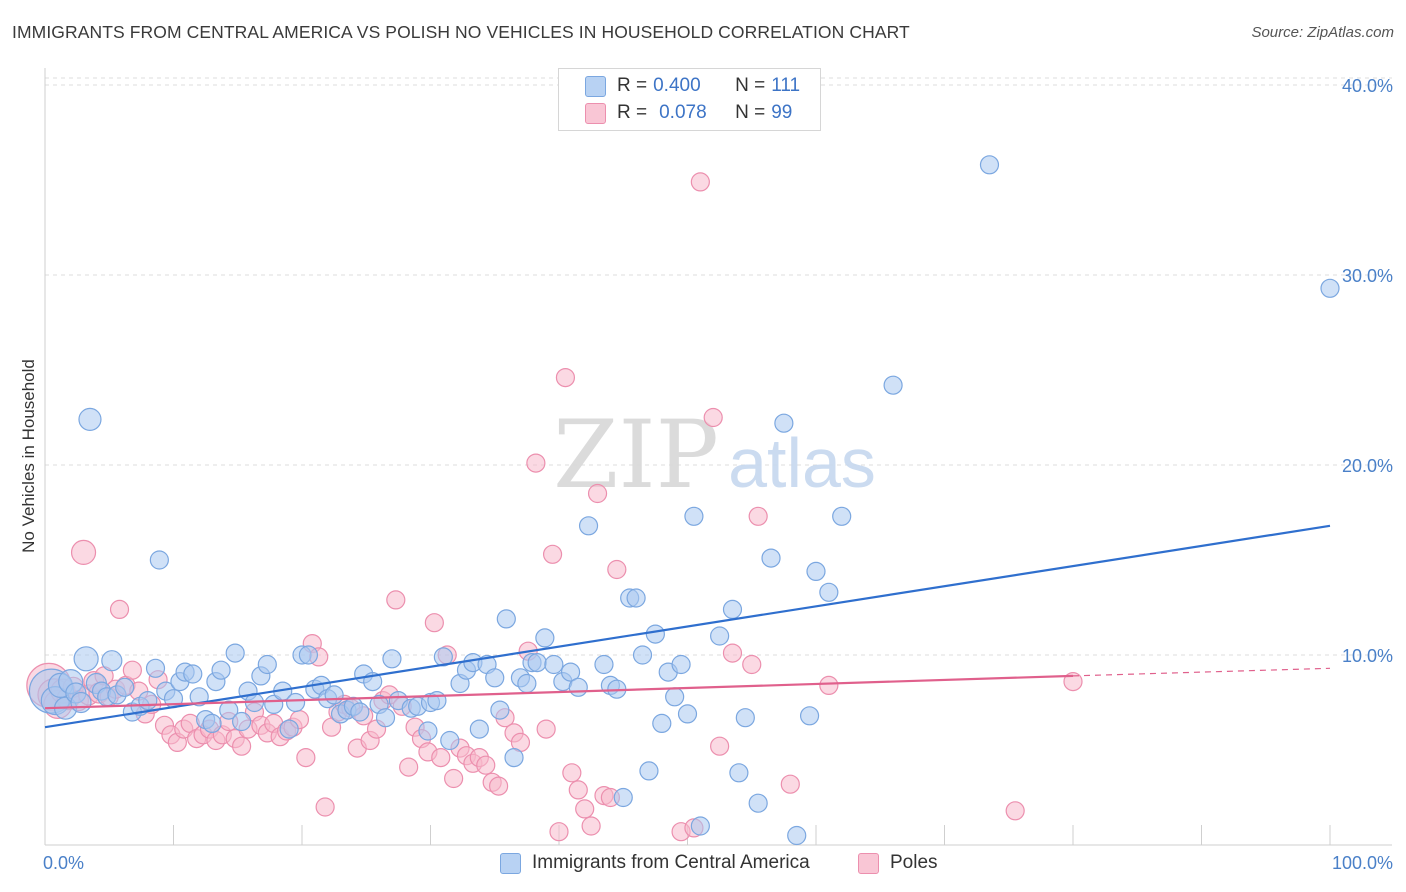  What do you see at coordinates (868, 863) in the screenshot?
I see `series-swatch-pink` at bounding box center [868, 863].